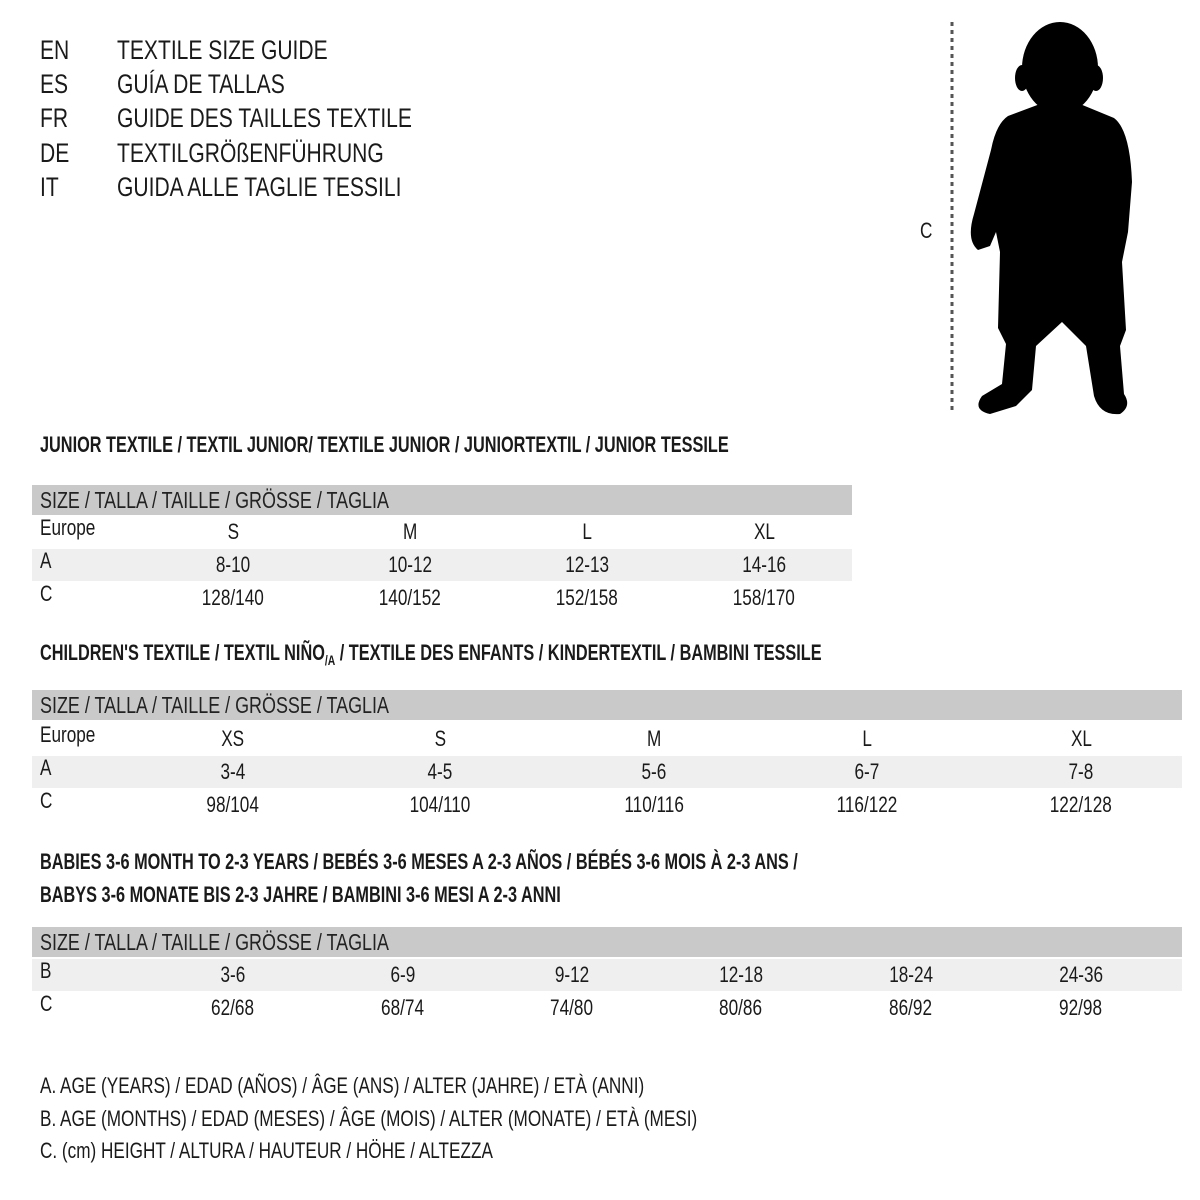 This screenshot has width=1200, height=1200. What do you see at coordinates (55, 50) in the screenshot?
I see `lang-code-en: EN` at bounding box center [55, 50].